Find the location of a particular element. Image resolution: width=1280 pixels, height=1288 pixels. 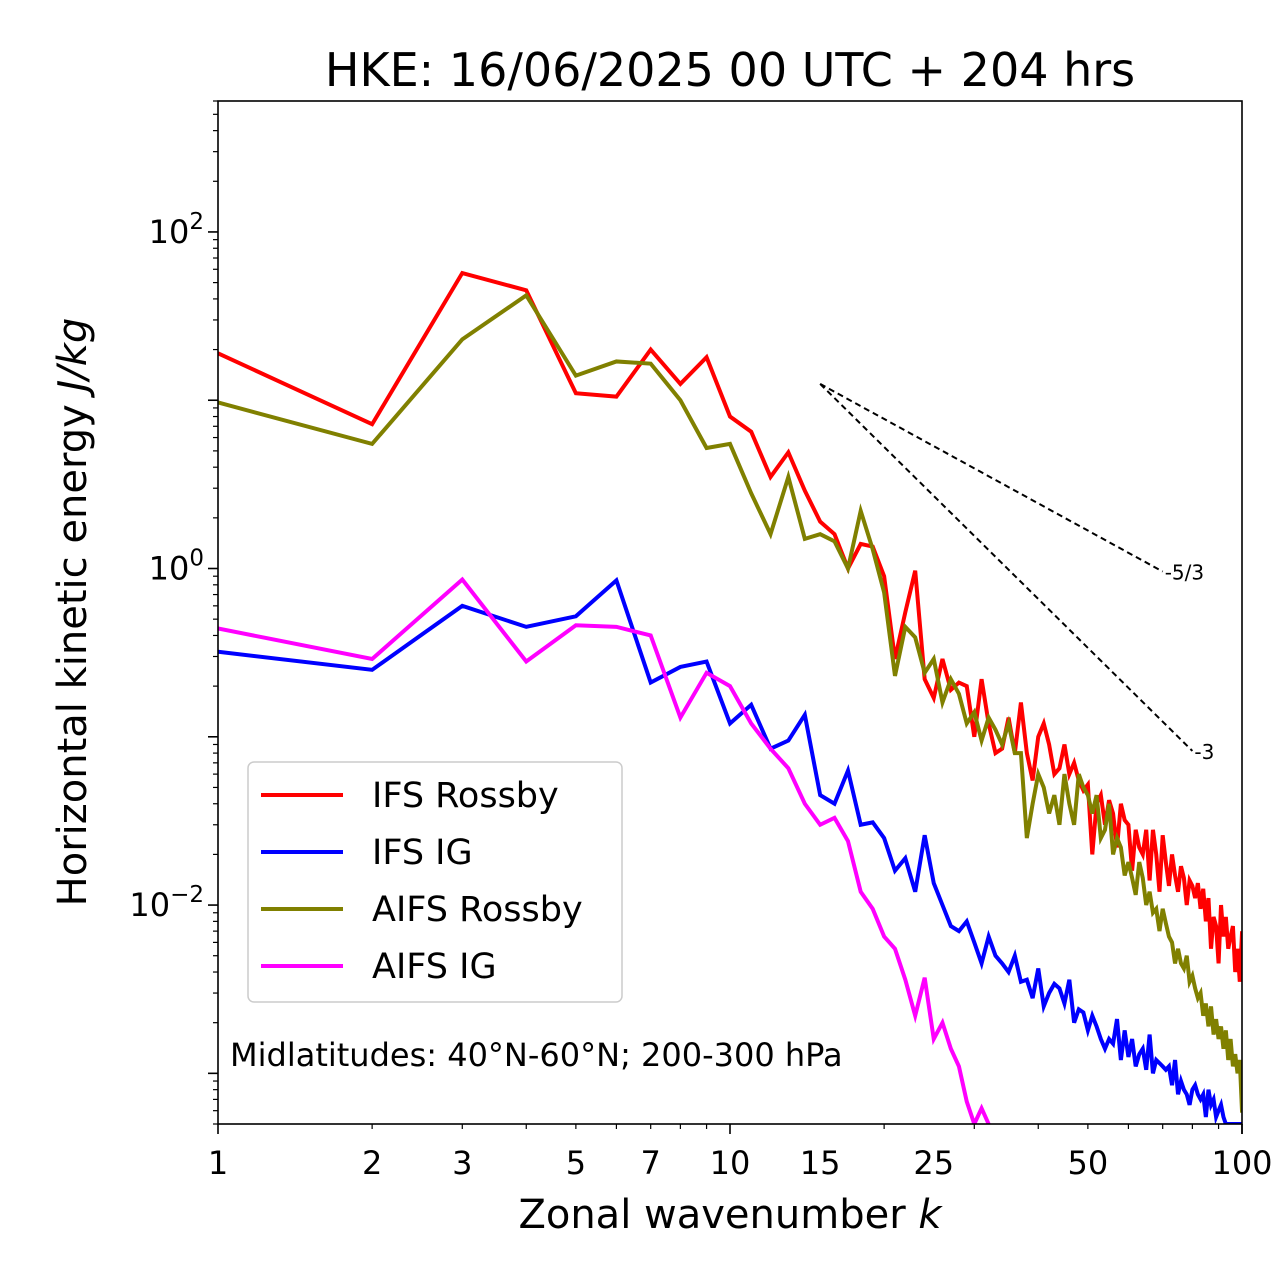

x-tick-label: 5 is located at coordinates (576, 1163).